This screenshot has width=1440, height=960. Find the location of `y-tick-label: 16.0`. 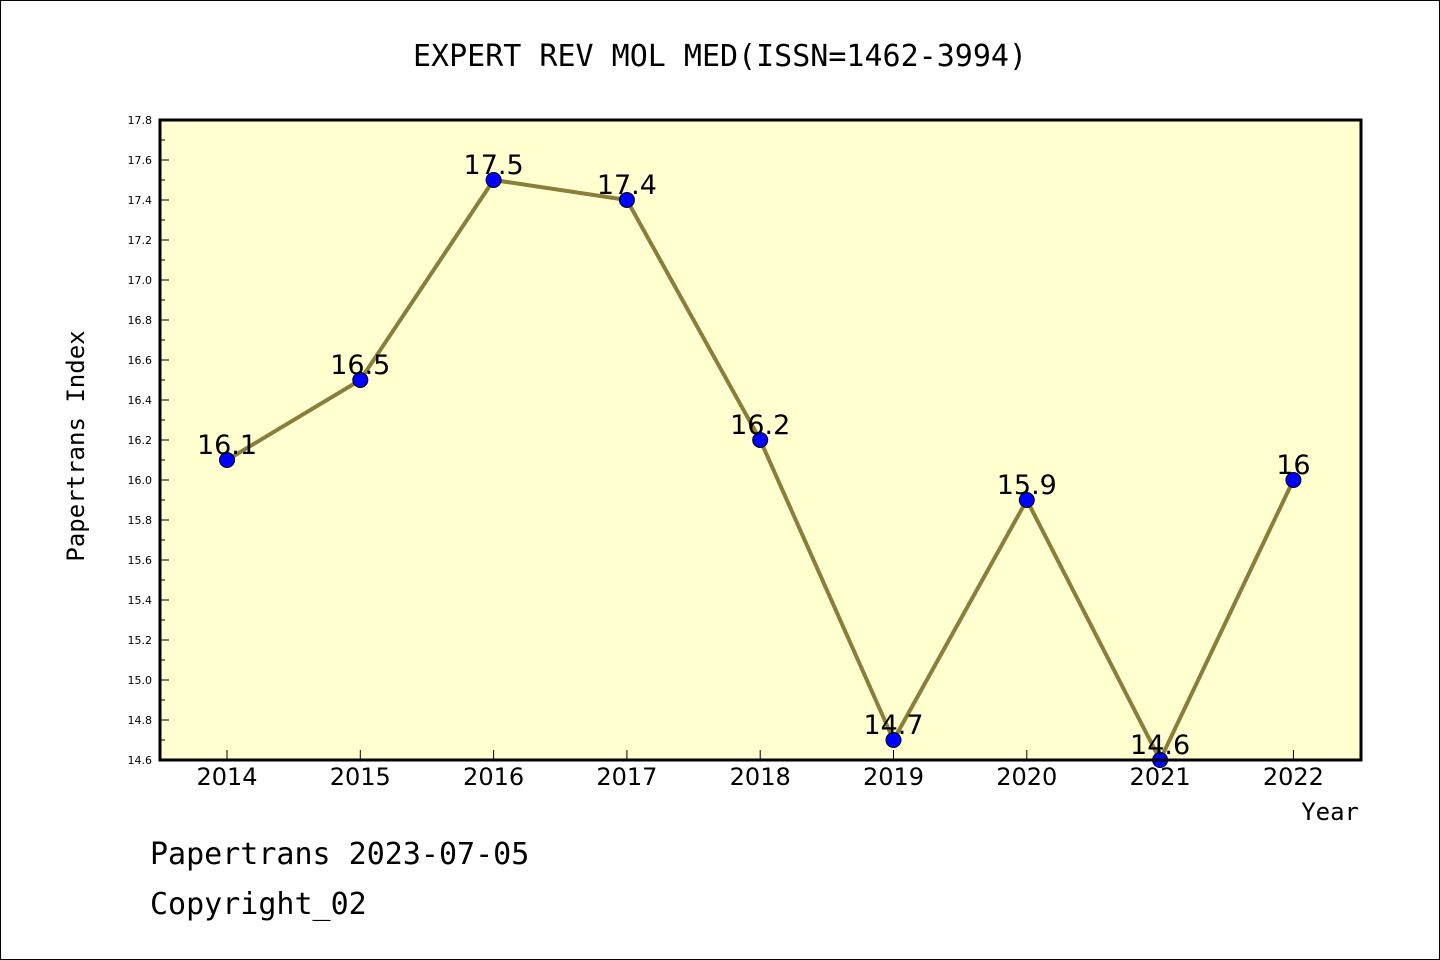

y-tick-label: 16.0 is located at coordinates (140, 480).